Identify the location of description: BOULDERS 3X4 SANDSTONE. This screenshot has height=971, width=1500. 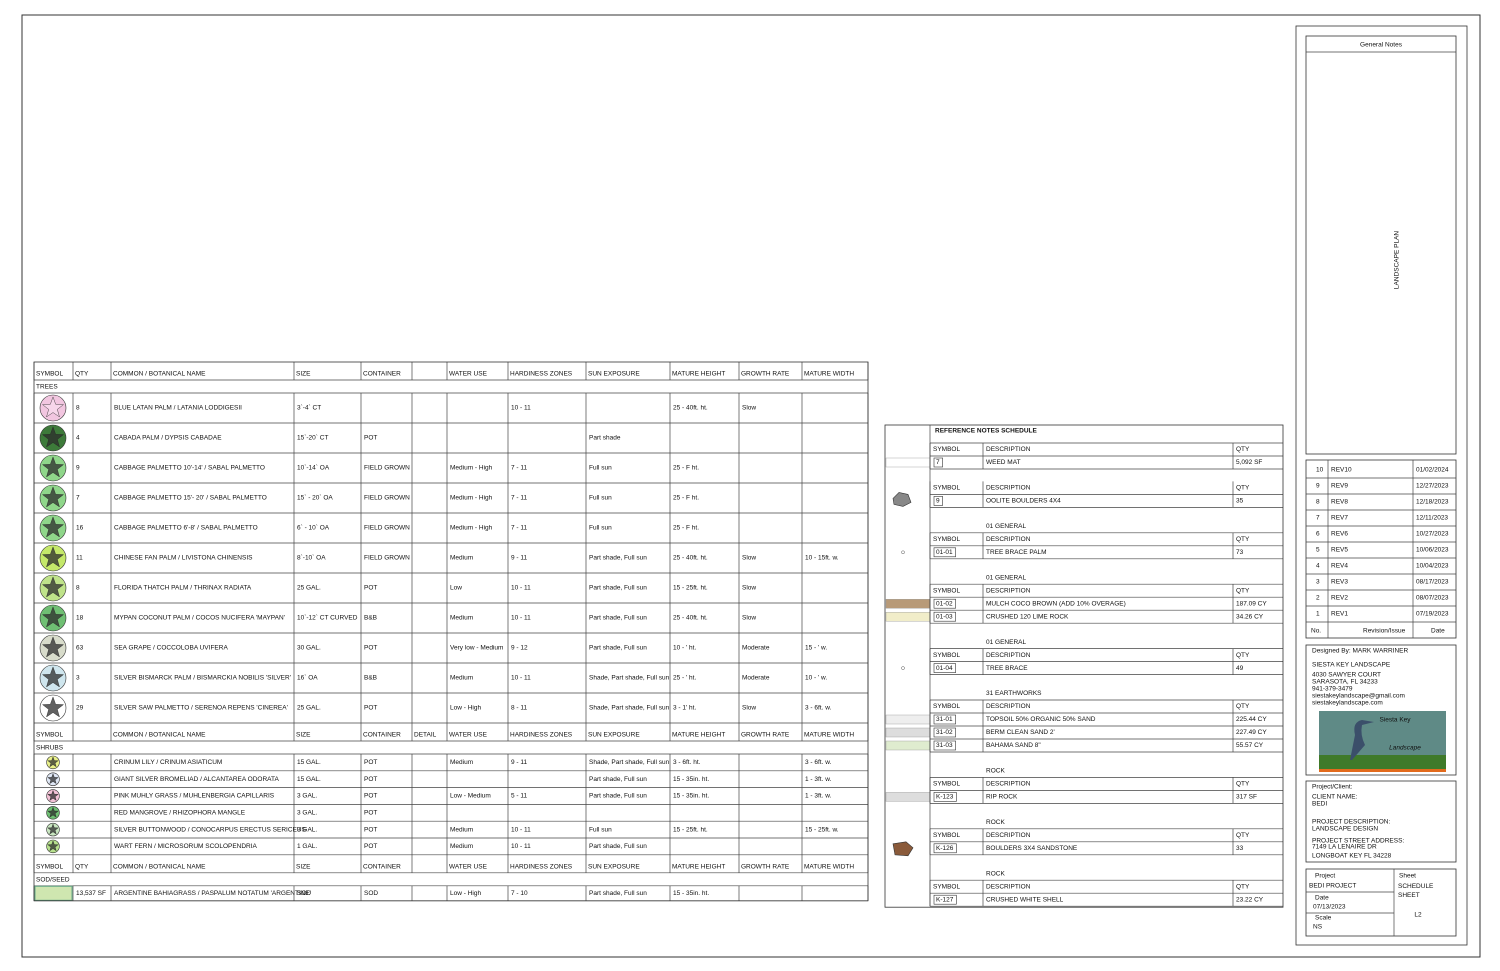
(1032, 848).